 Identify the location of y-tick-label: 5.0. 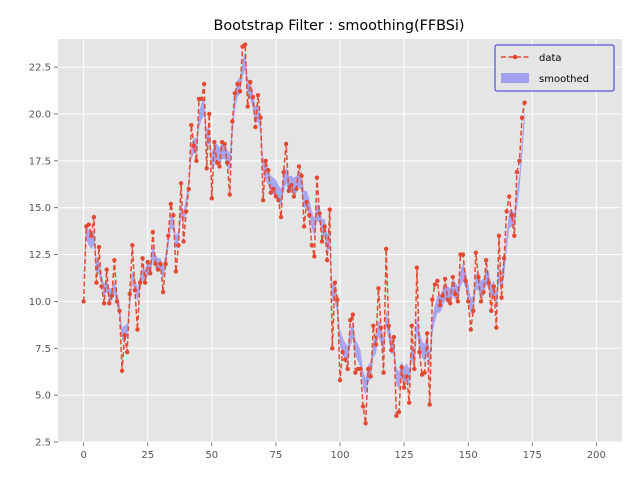
(43, 396).